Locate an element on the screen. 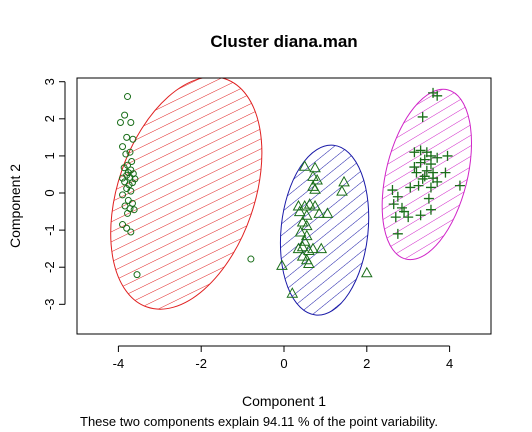 This screenshot has width=532, height=432. x-tick-label: 4 is located at coordinates (449, 363).